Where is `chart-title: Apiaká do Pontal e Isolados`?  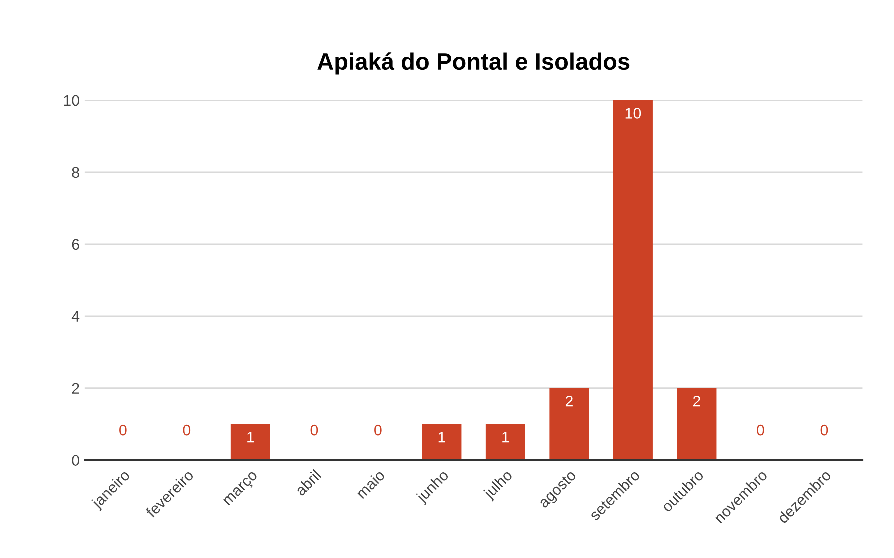
chart-title: Apiaká do Pontal e Isolados is located at coordinates (474, 63).